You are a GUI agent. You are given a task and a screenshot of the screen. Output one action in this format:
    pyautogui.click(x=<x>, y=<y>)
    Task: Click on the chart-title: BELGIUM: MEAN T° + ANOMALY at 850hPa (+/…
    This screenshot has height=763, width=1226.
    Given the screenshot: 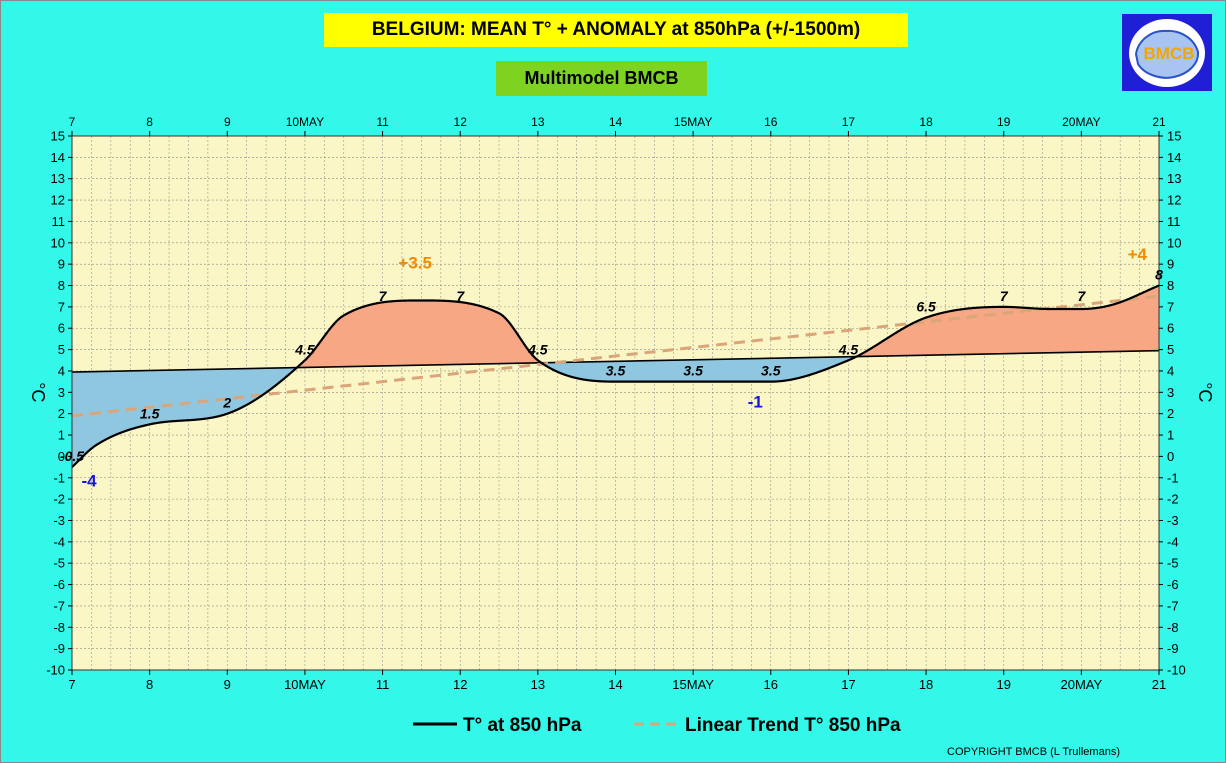 What is the action you would take?
    pyautogui.click(x=616, y=30)
    